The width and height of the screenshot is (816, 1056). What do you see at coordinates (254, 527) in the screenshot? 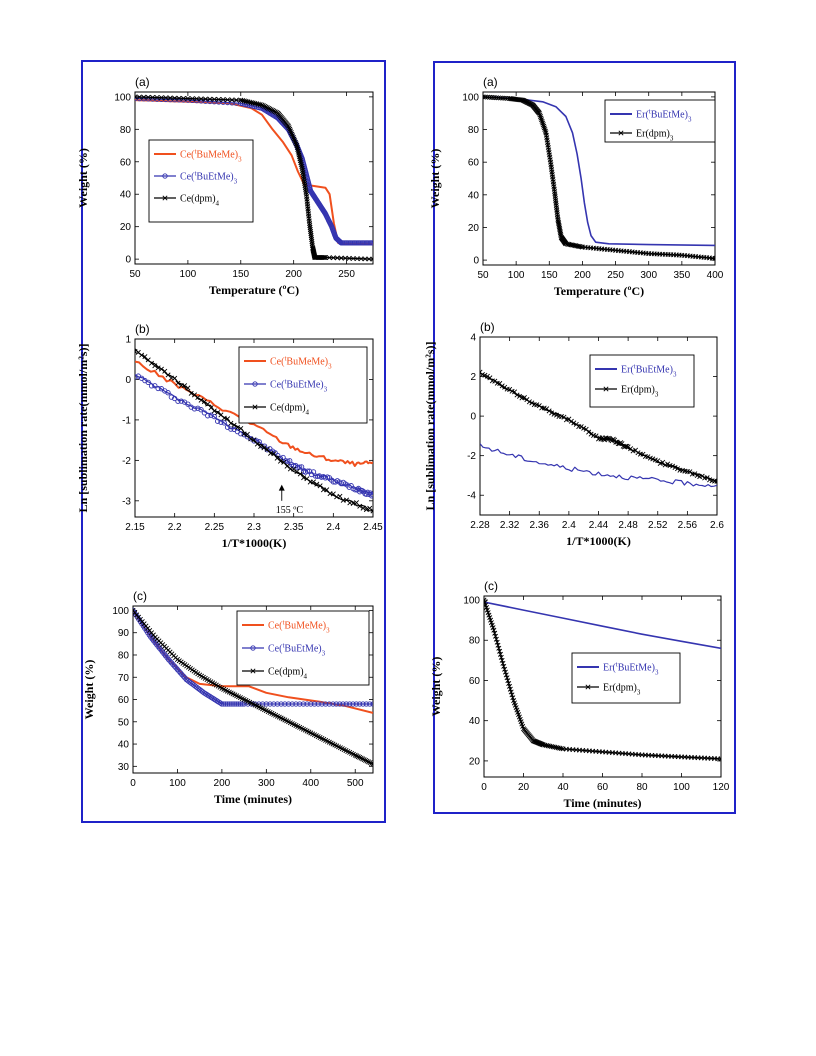
I see `x-tick-label: 2.3` at bounding box center [254, 527].